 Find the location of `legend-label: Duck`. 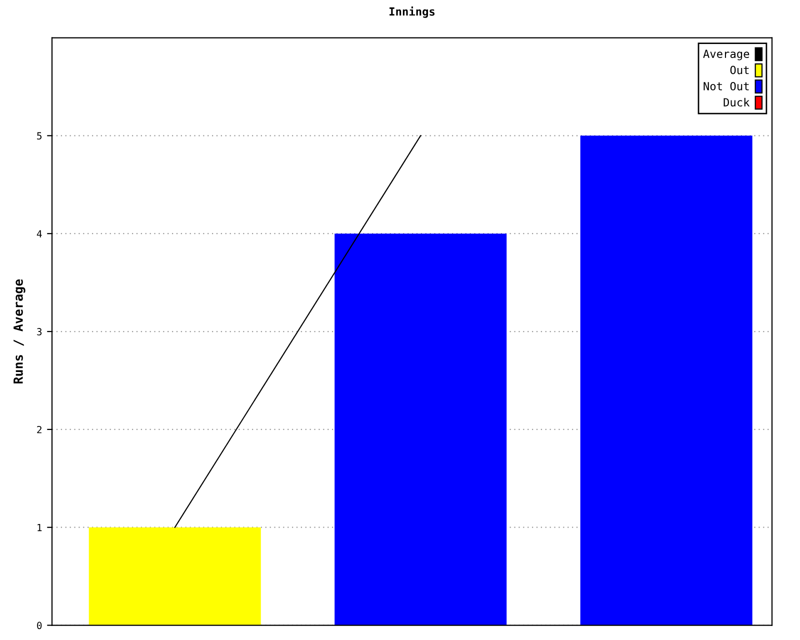

legend-label: Duck is located at coordinates (737, 102).